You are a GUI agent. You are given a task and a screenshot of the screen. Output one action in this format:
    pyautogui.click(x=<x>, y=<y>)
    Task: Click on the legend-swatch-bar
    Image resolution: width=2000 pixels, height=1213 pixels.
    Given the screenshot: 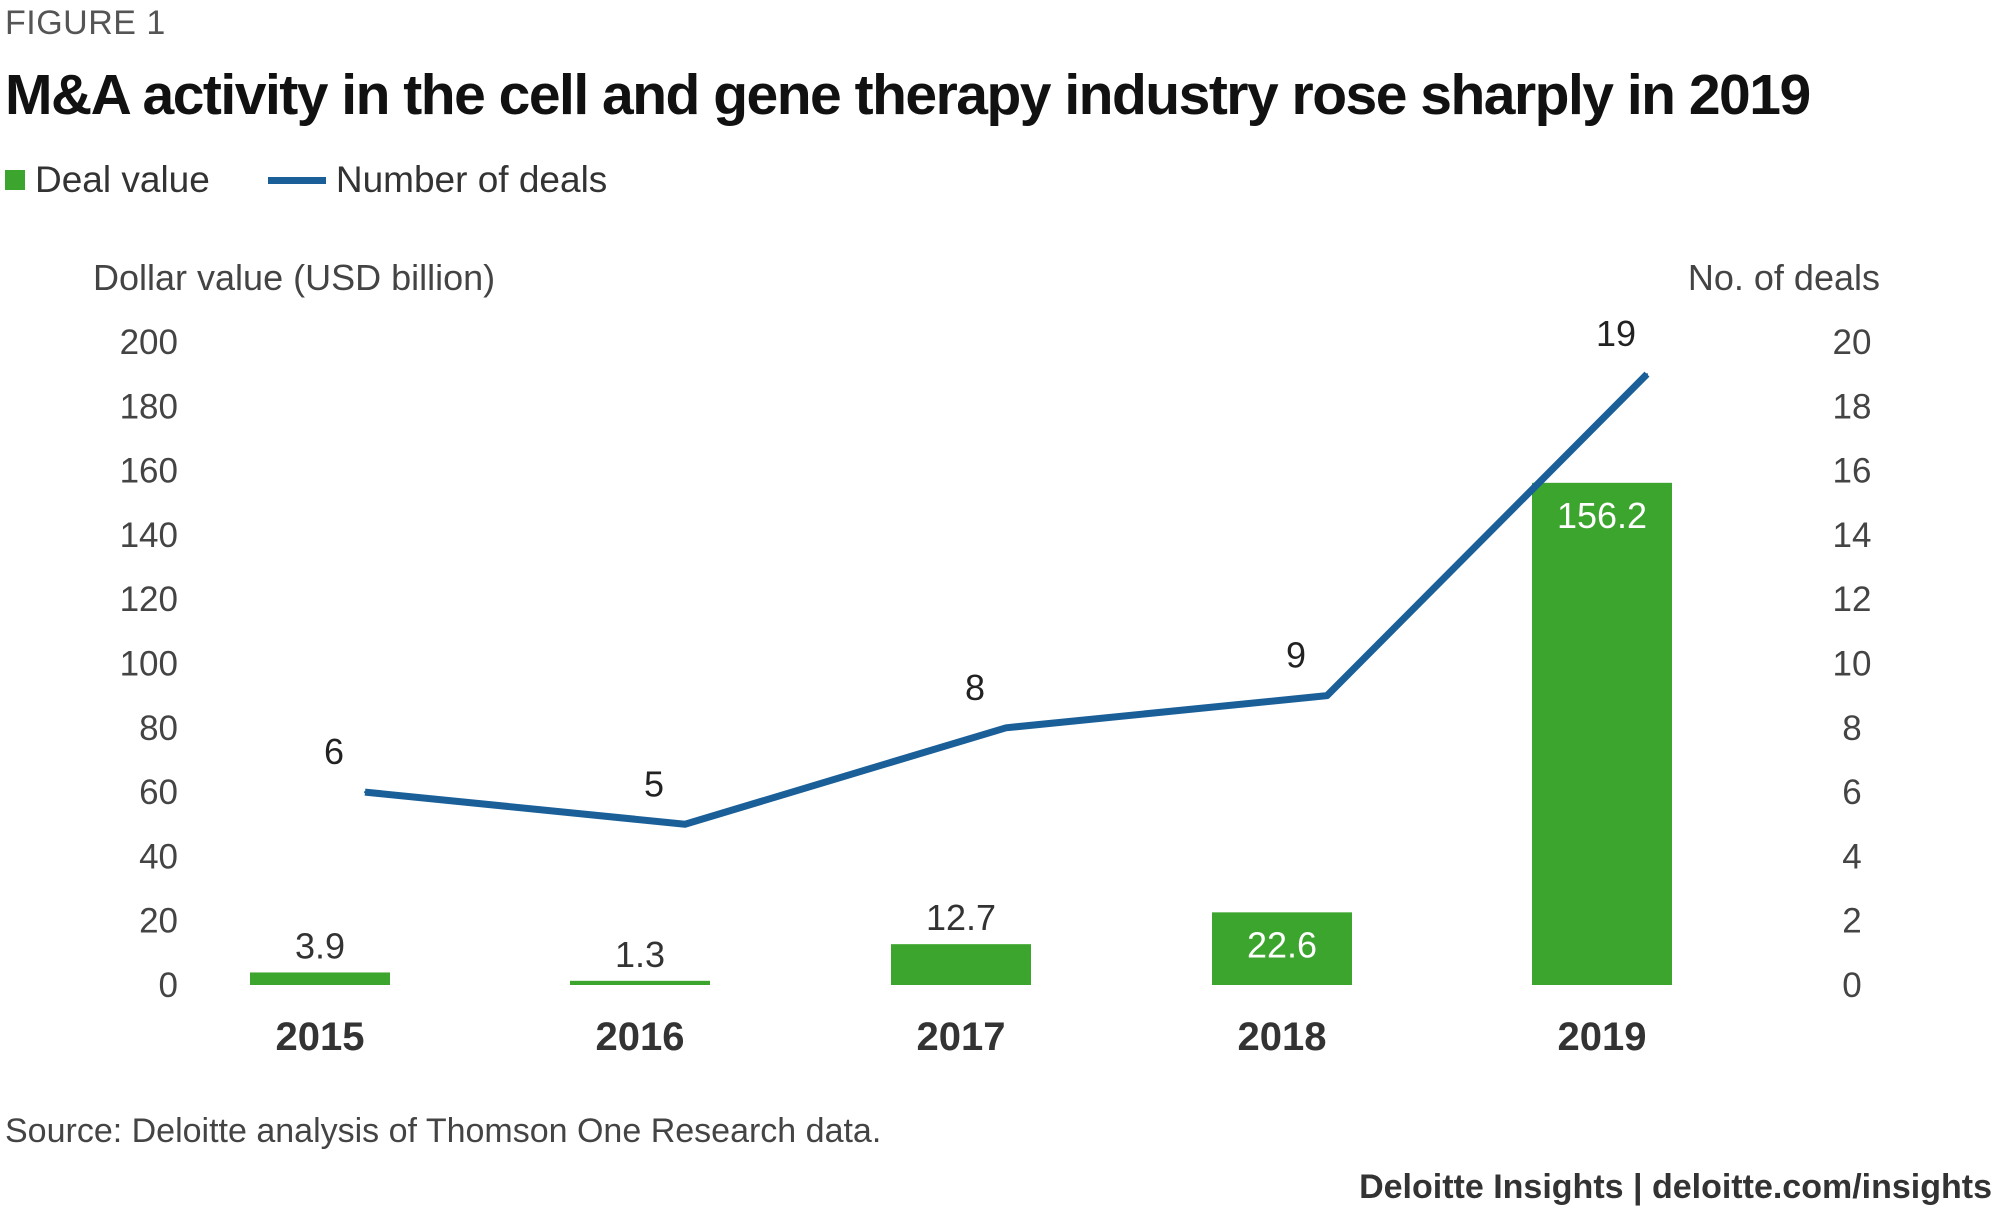 What is the action you would take?
    pyautogui.click(x=15, y=180)
    